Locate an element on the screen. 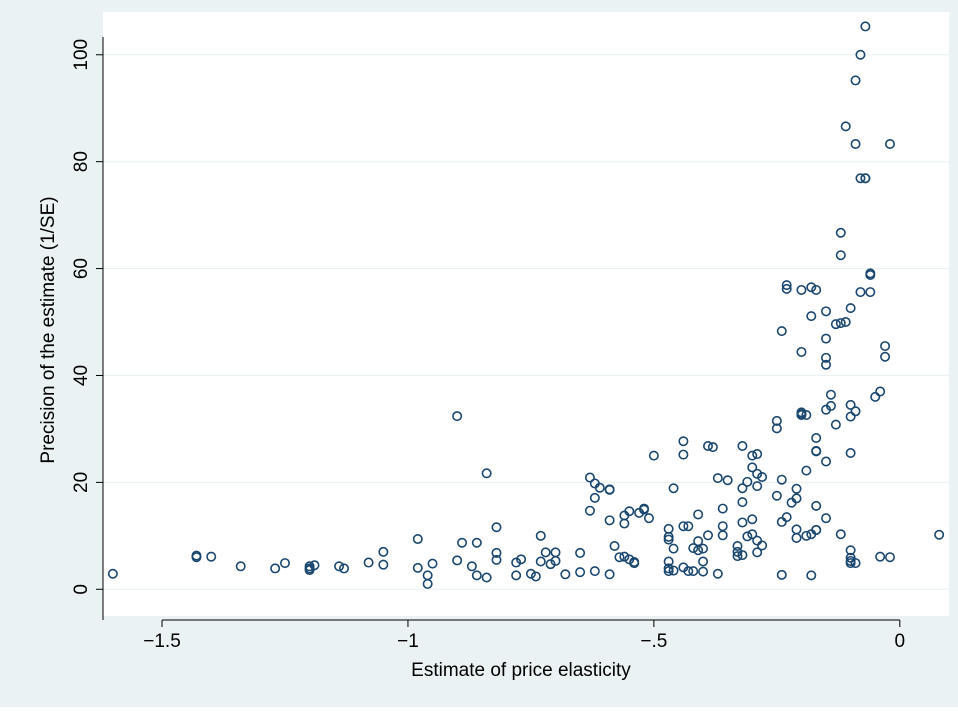  x-axis-ticks: −1.5 −1 −.5 0 is located at coordinates (524, 636).